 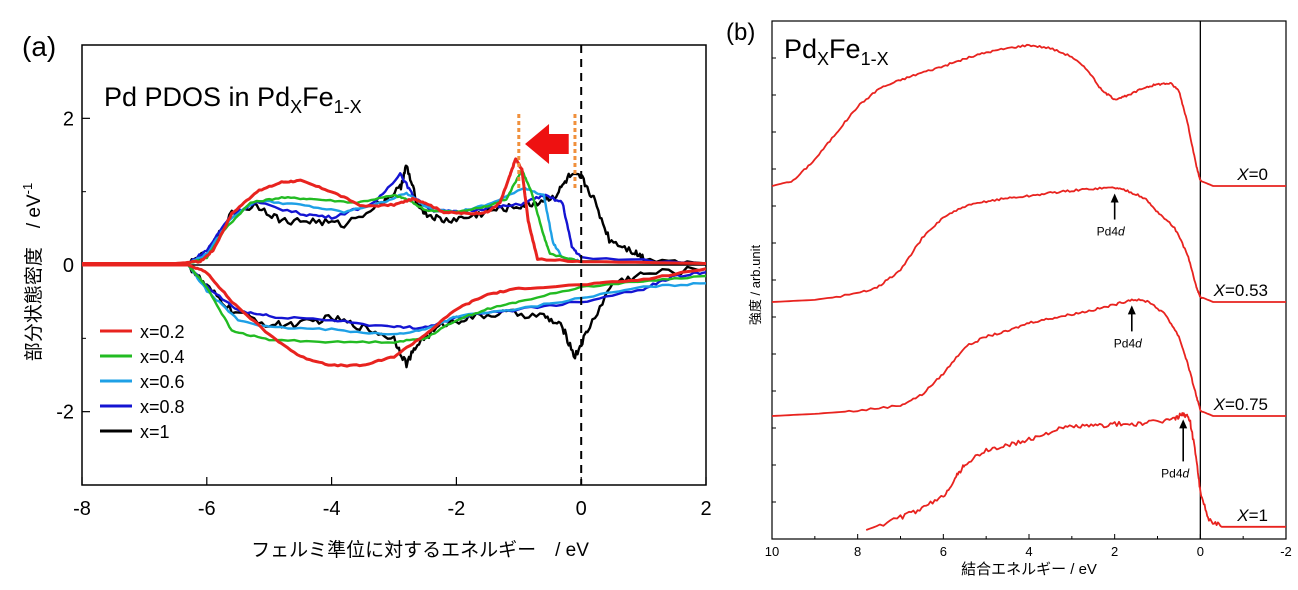 What do you see at coordinates (457, 509) in the screenshot?
I see `x-tick-label-a: -2` at bounding box center [457, 509].